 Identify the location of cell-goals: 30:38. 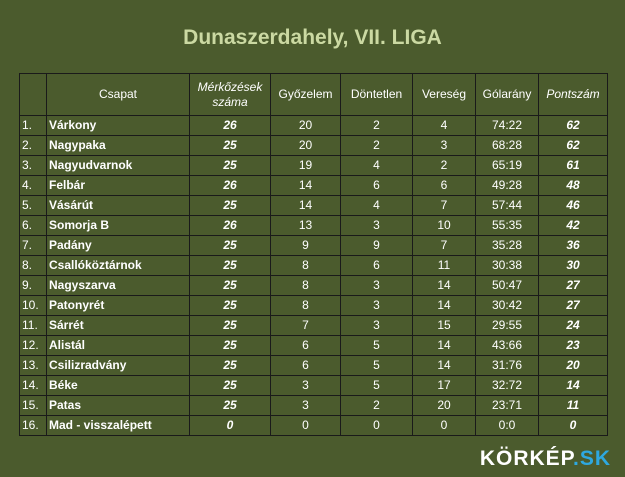
(507, 265).